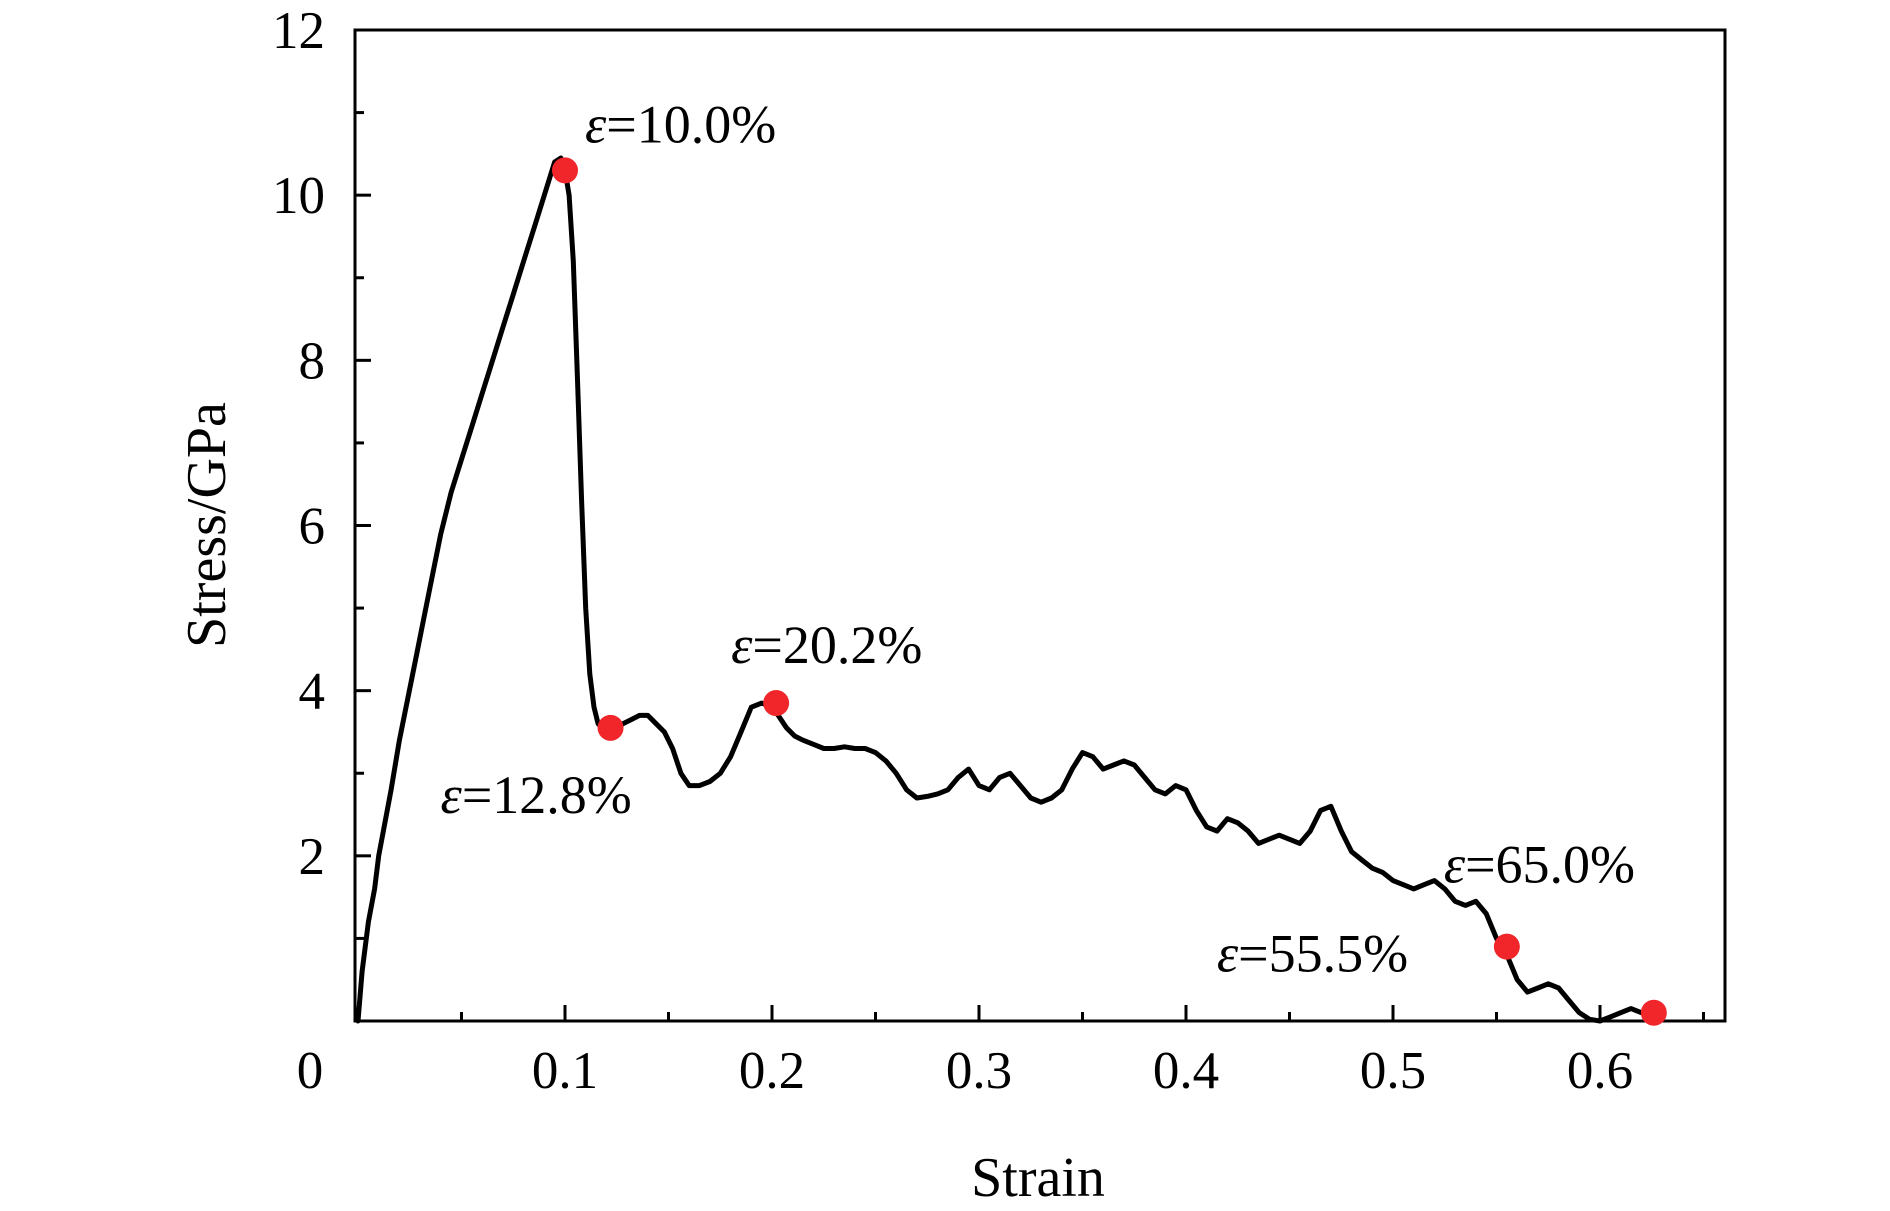 This screenshot has height=1211, width=1890. I want to click on x-tick-label: 0.1, so click(565, 1071).